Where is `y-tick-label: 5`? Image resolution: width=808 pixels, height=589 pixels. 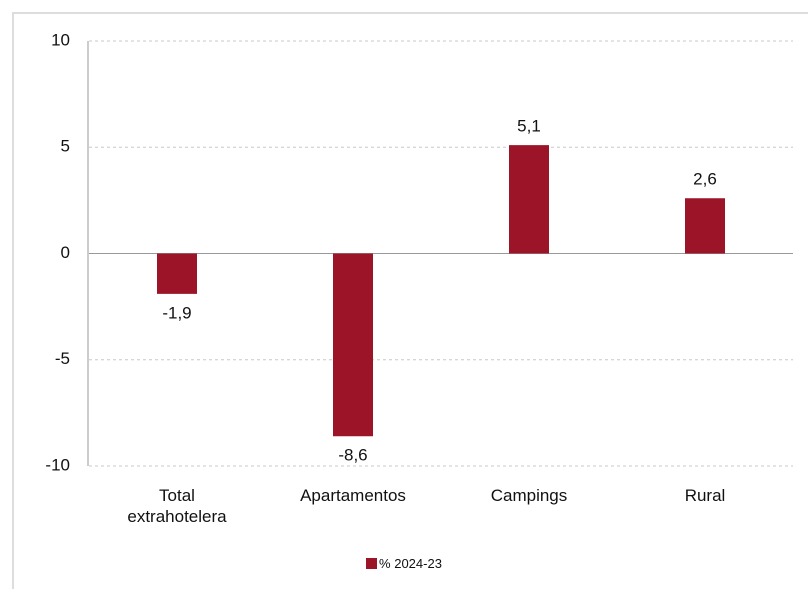 y-tick-label: 5 is located at coordinates (65, 146).